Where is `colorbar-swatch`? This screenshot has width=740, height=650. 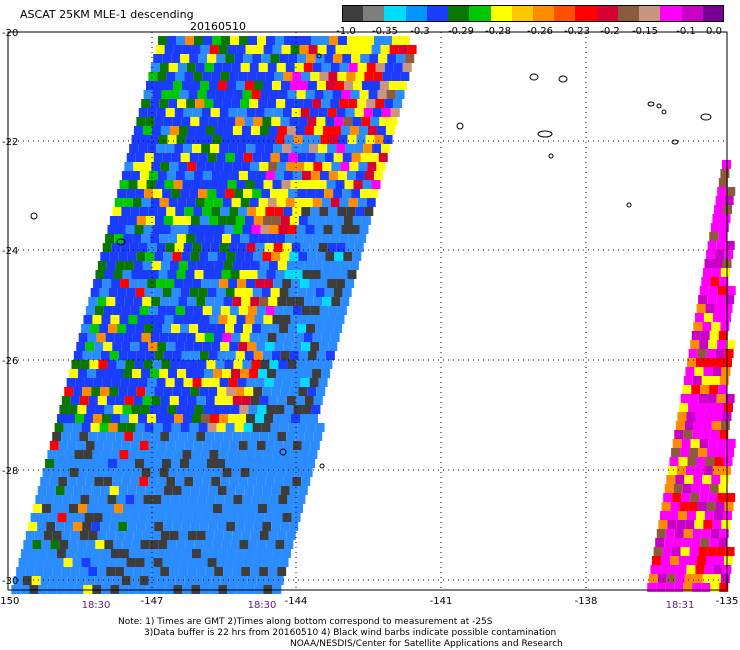 colorbar-swatch is located at coordinates (395, 13).